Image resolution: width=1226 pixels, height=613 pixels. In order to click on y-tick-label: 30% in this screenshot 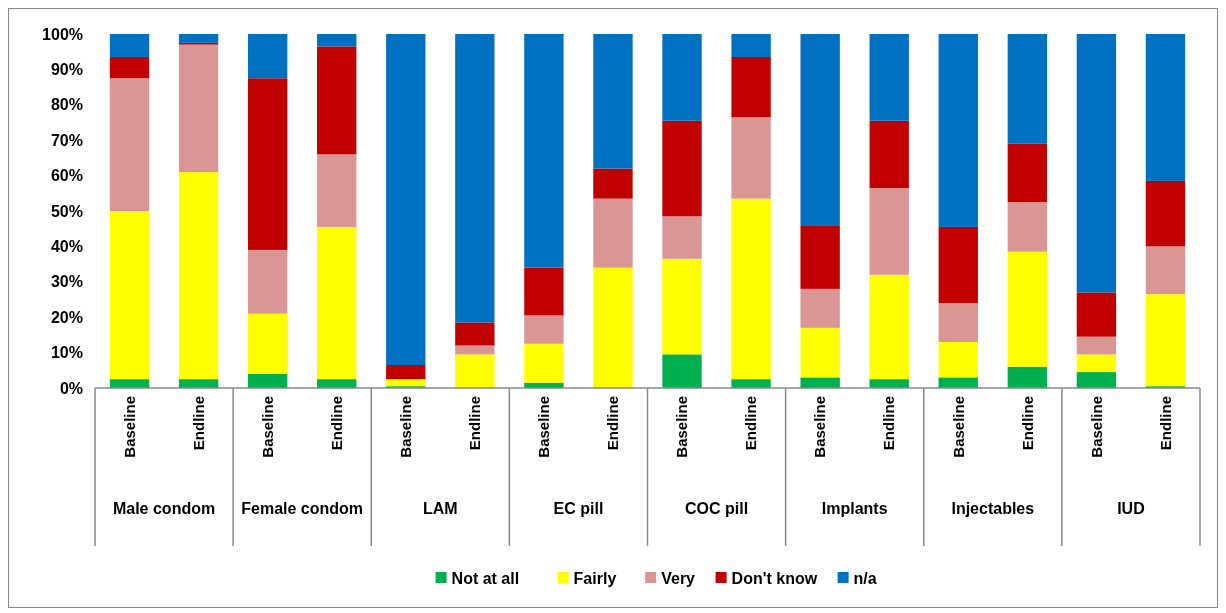, I will do `click(66, 282)`.